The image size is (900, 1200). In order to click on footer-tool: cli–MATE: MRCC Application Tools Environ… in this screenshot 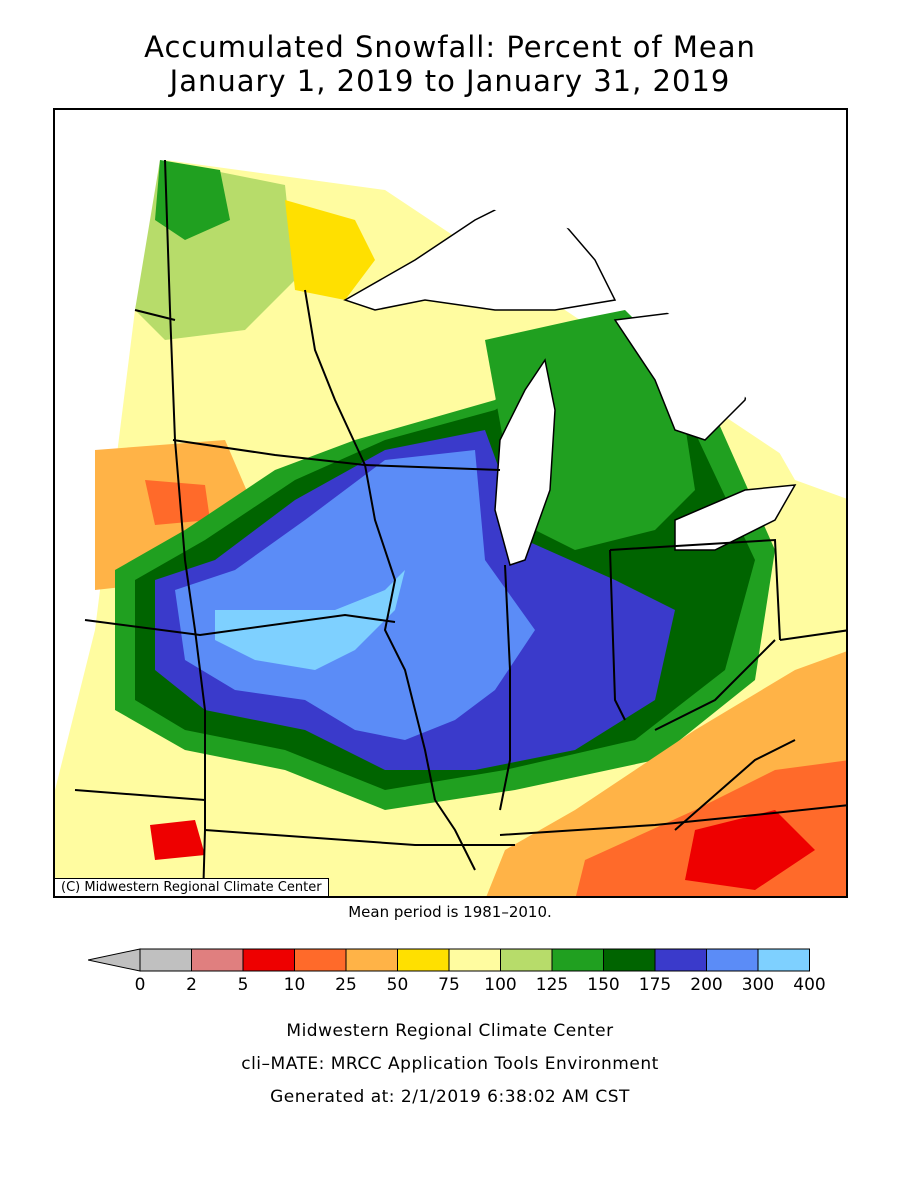, I will do `click(450, 1064)`.